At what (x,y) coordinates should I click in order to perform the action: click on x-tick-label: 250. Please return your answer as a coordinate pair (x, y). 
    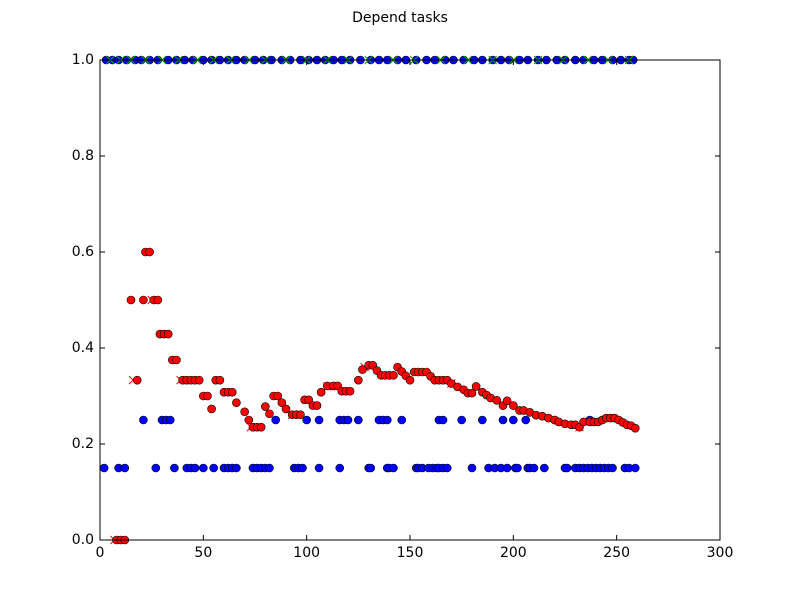
    Looking at the image, I should click on (616, 553).